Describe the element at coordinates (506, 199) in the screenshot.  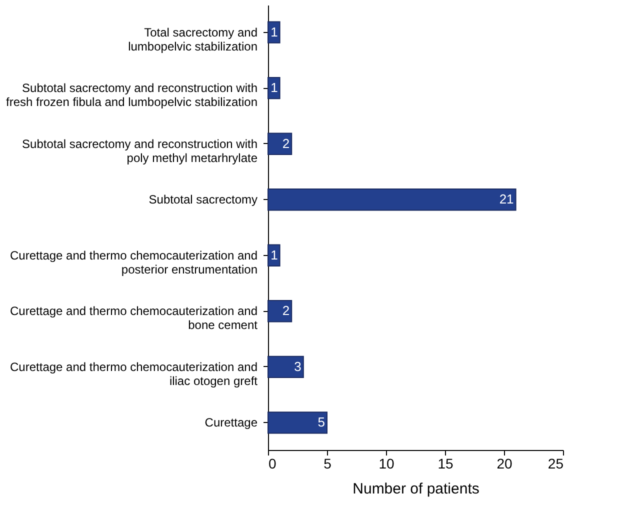
I see `data-label: 21` at that location.